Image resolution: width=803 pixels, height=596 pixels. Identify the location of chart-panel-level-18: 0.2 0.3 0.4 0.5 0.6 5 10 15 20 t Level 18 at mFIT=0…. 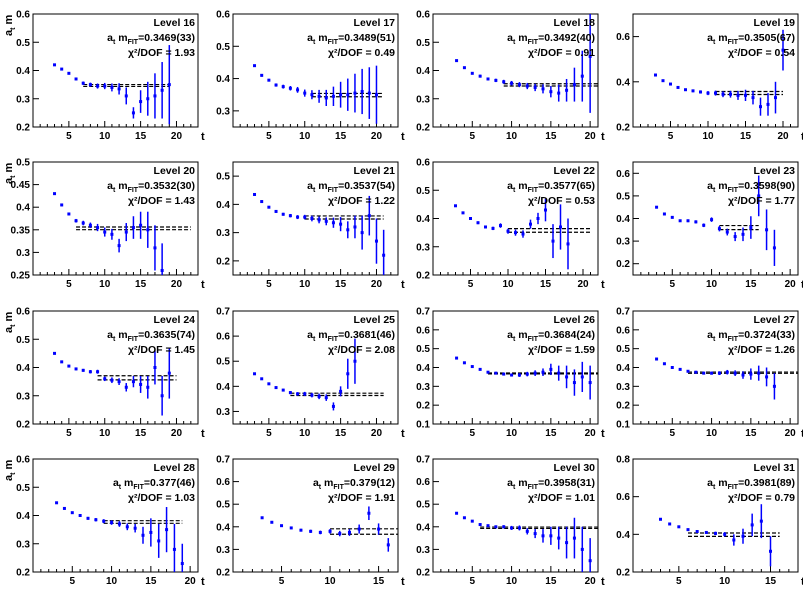
(510, 77).